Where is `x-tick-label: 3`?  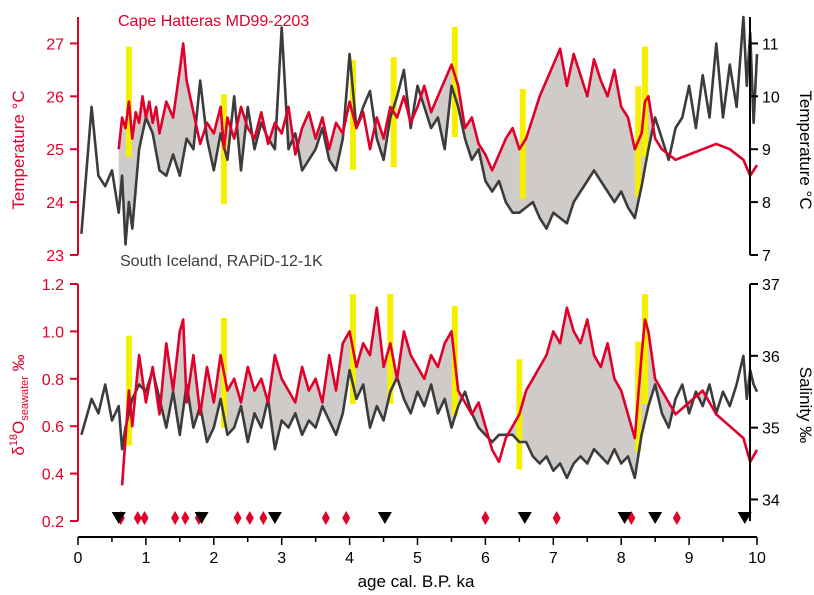
x-tick-label: 3 is located at coordinates (281, 558).